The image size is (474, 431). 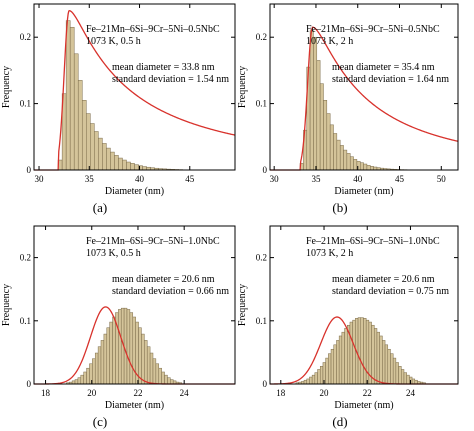 I want to click on mean-diameter-label: mean diameter = 35.4 nm, so click(x=383, y=67).